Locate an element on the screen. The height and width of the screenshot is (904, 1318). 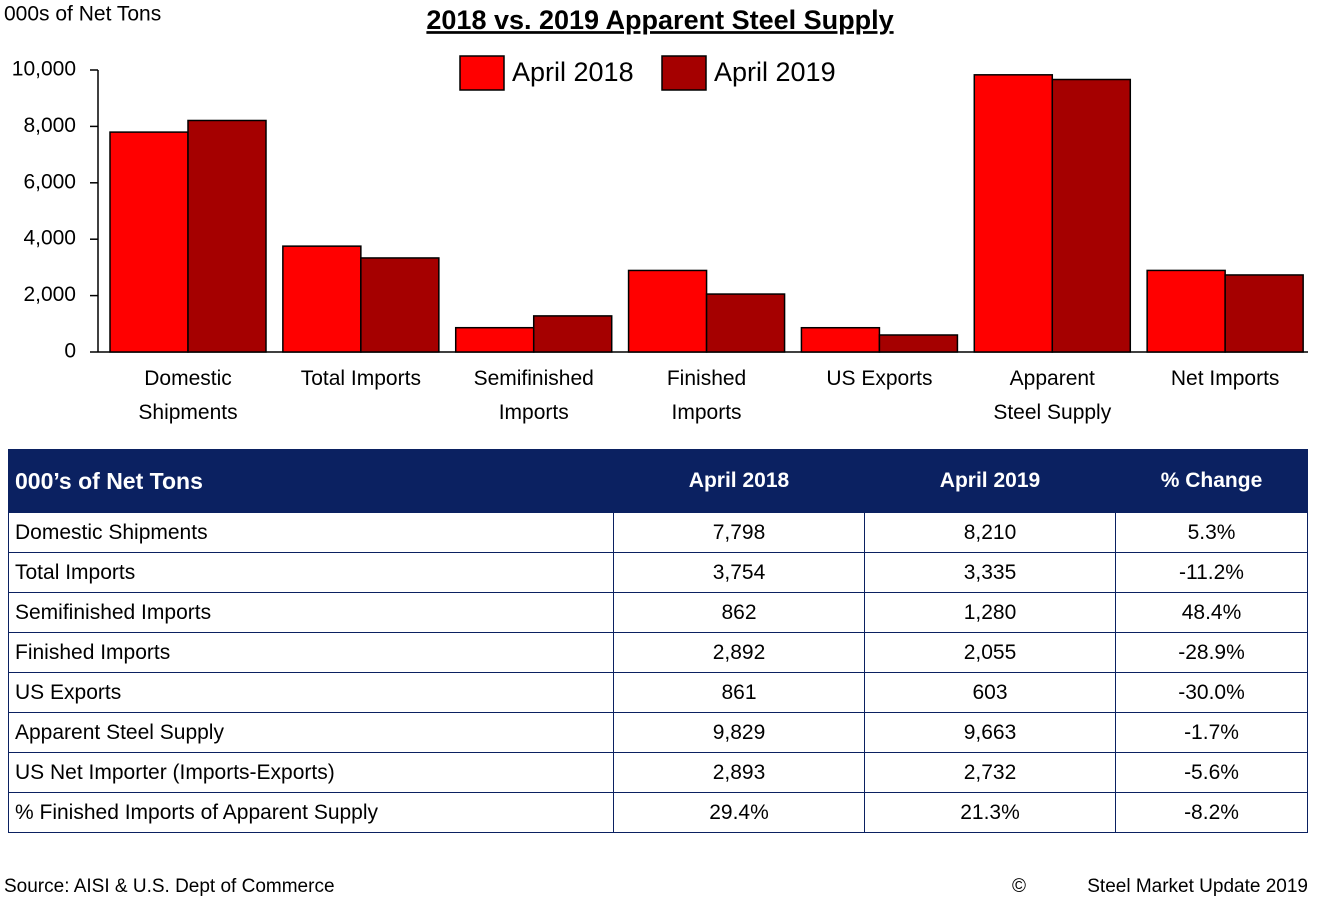
table-cell: Domestic Shipments is located at coordinates (311, 532).